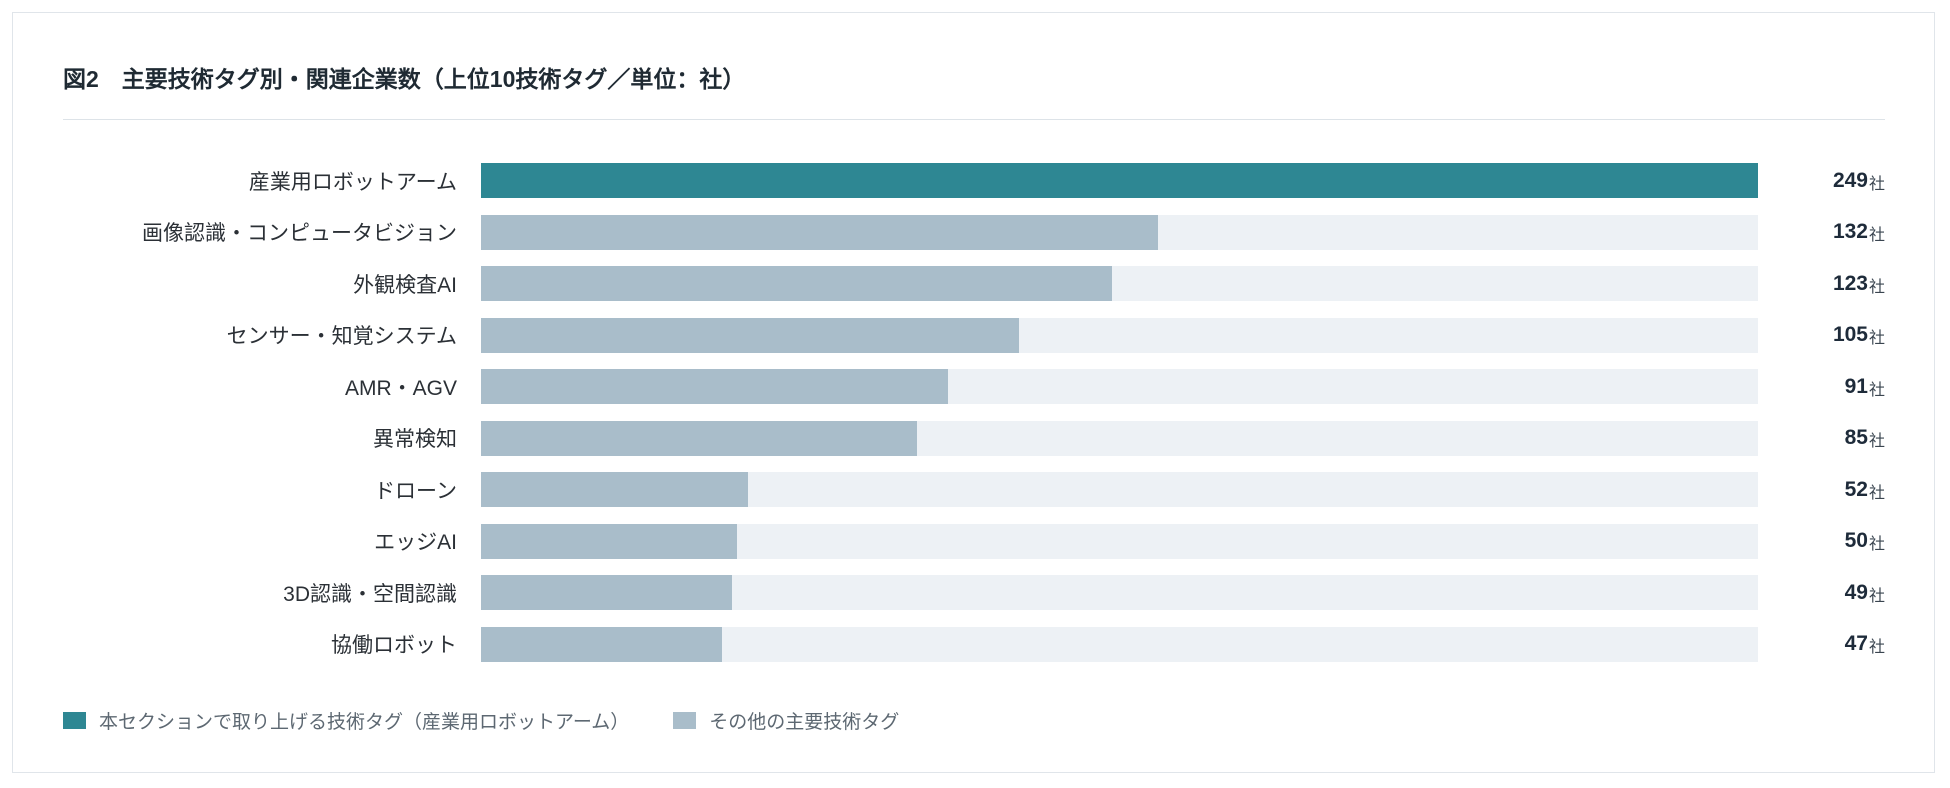 Image resolution: width=1950 pixels, height=788 pixels. I want to click on value-label: 249 社, so click(1830, 180).